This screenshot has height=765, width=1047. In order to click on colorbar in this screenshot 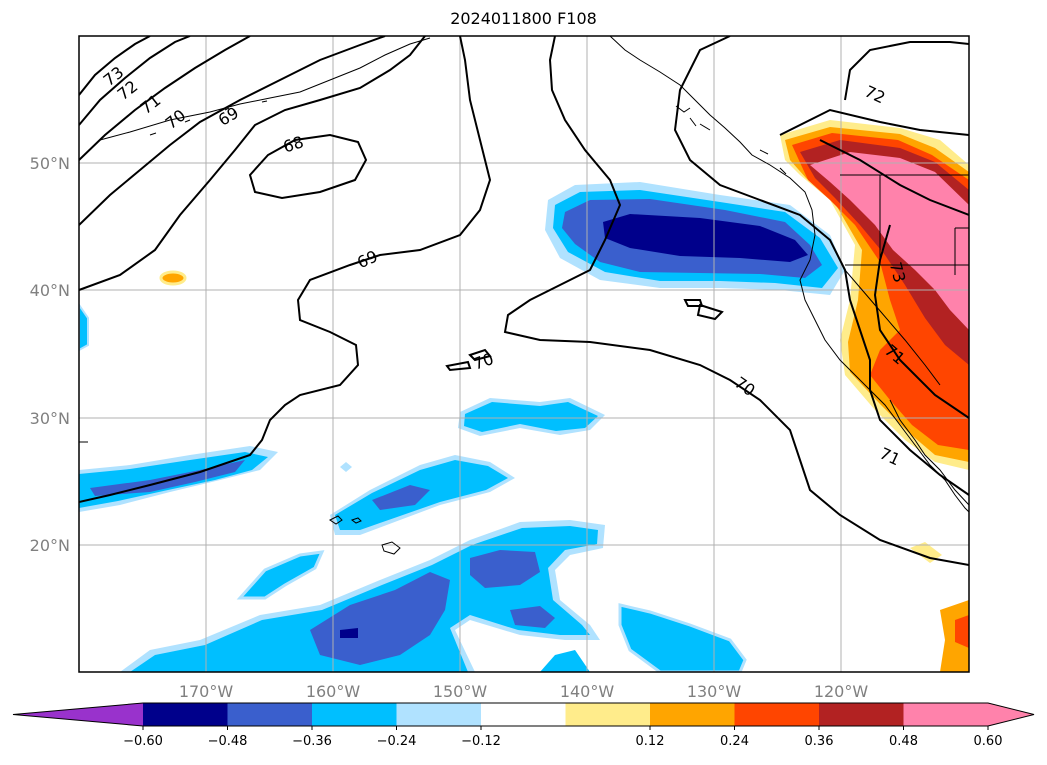, I will do `click(523, 714)`.